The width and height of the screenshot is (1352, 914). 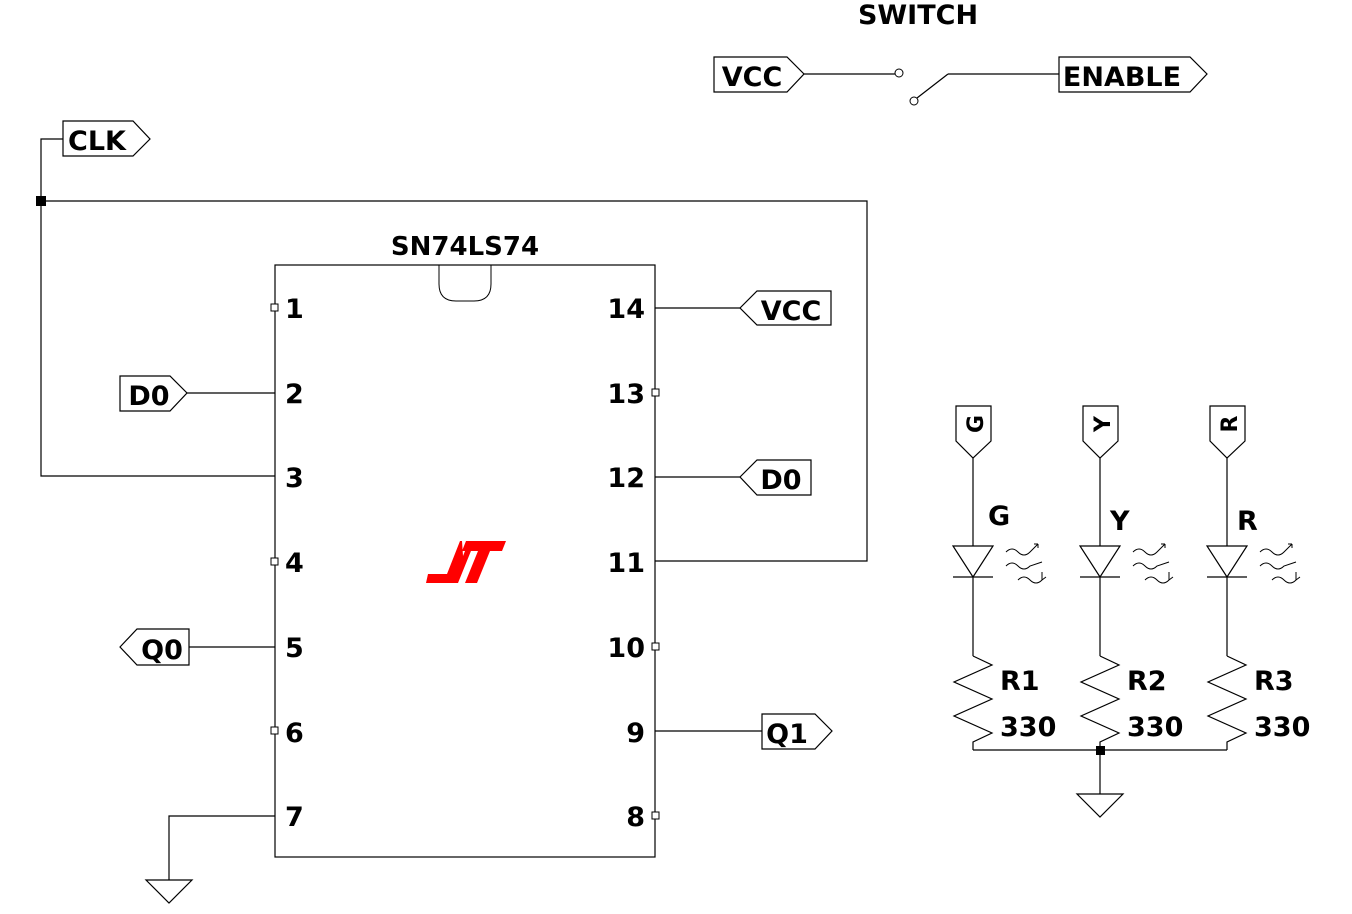 What do you see at coordinates (294, 733) in the screenshot?
I see `pin-6-label: 6` at bounding box center [294, 733].